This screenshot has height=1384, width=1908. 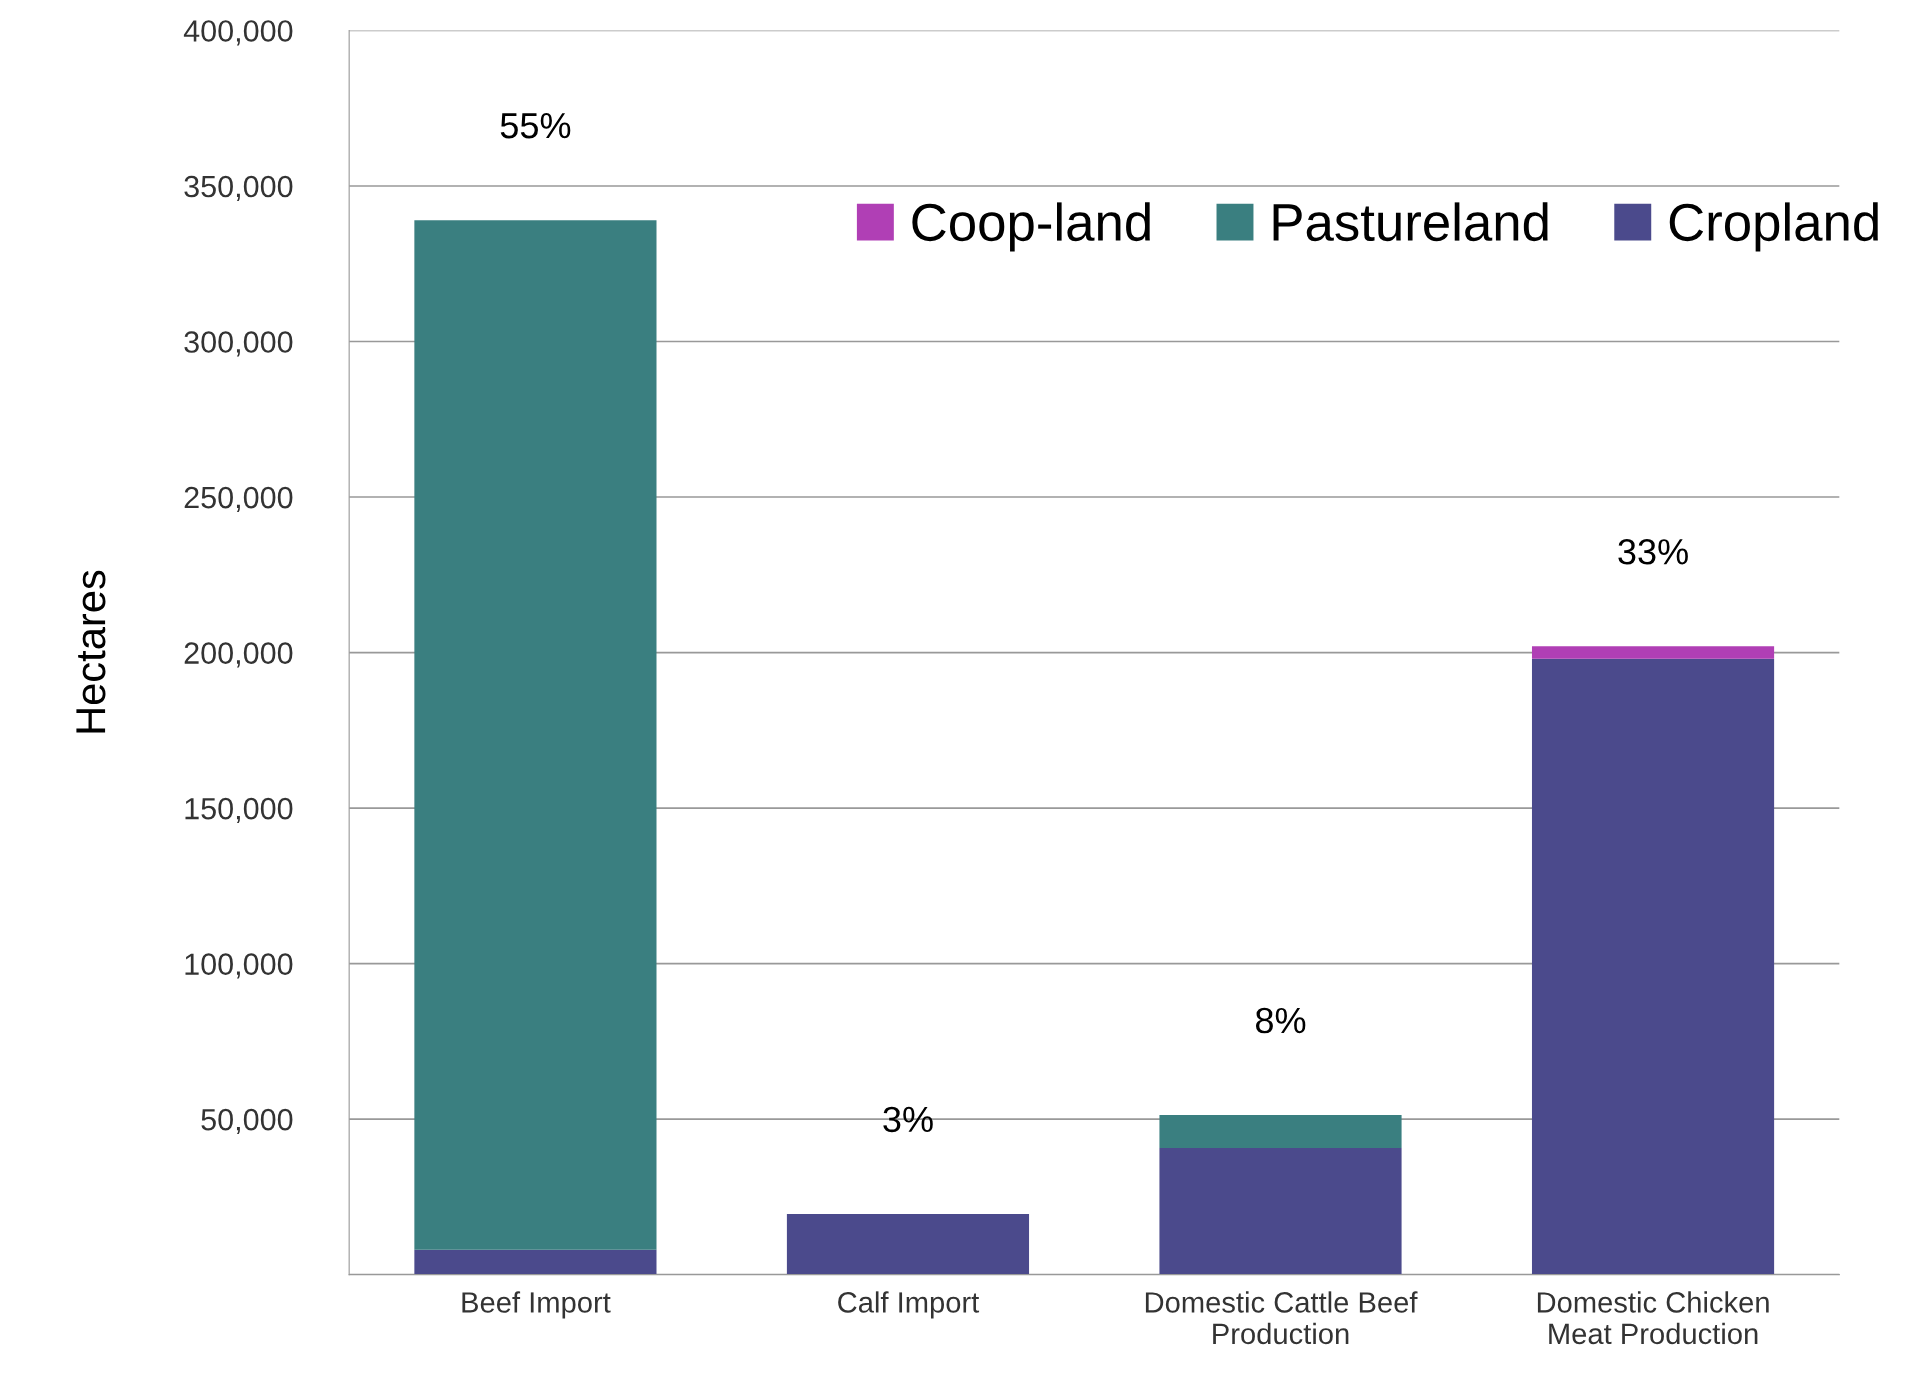 What do you see at coordinates (1031, 227) in the screenshot?
I see `legend-label: Coop-land` at bounding box center [1031, 227].